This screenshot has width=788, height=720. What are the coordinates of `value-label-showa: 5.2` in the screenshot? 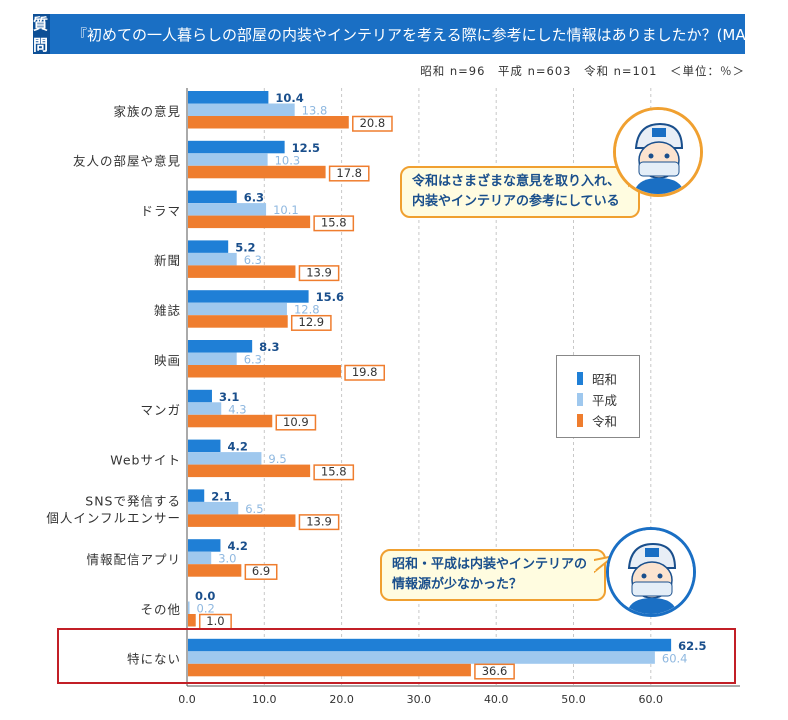 It's located at (245, 247).